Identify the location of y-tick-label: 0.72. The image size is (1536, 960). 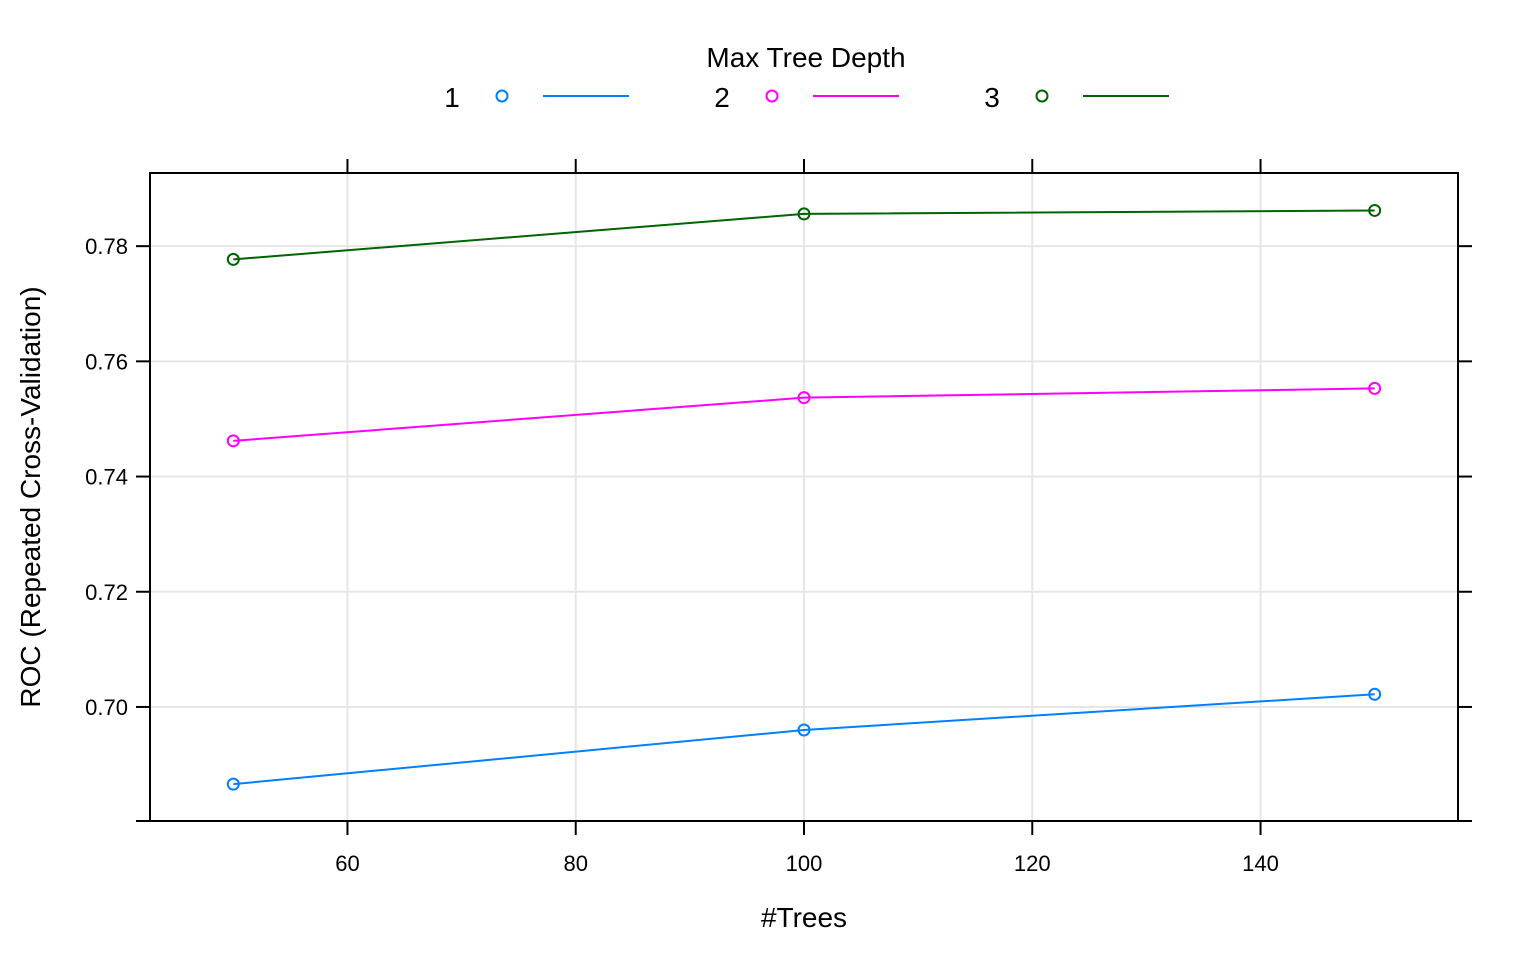
(106, 592).